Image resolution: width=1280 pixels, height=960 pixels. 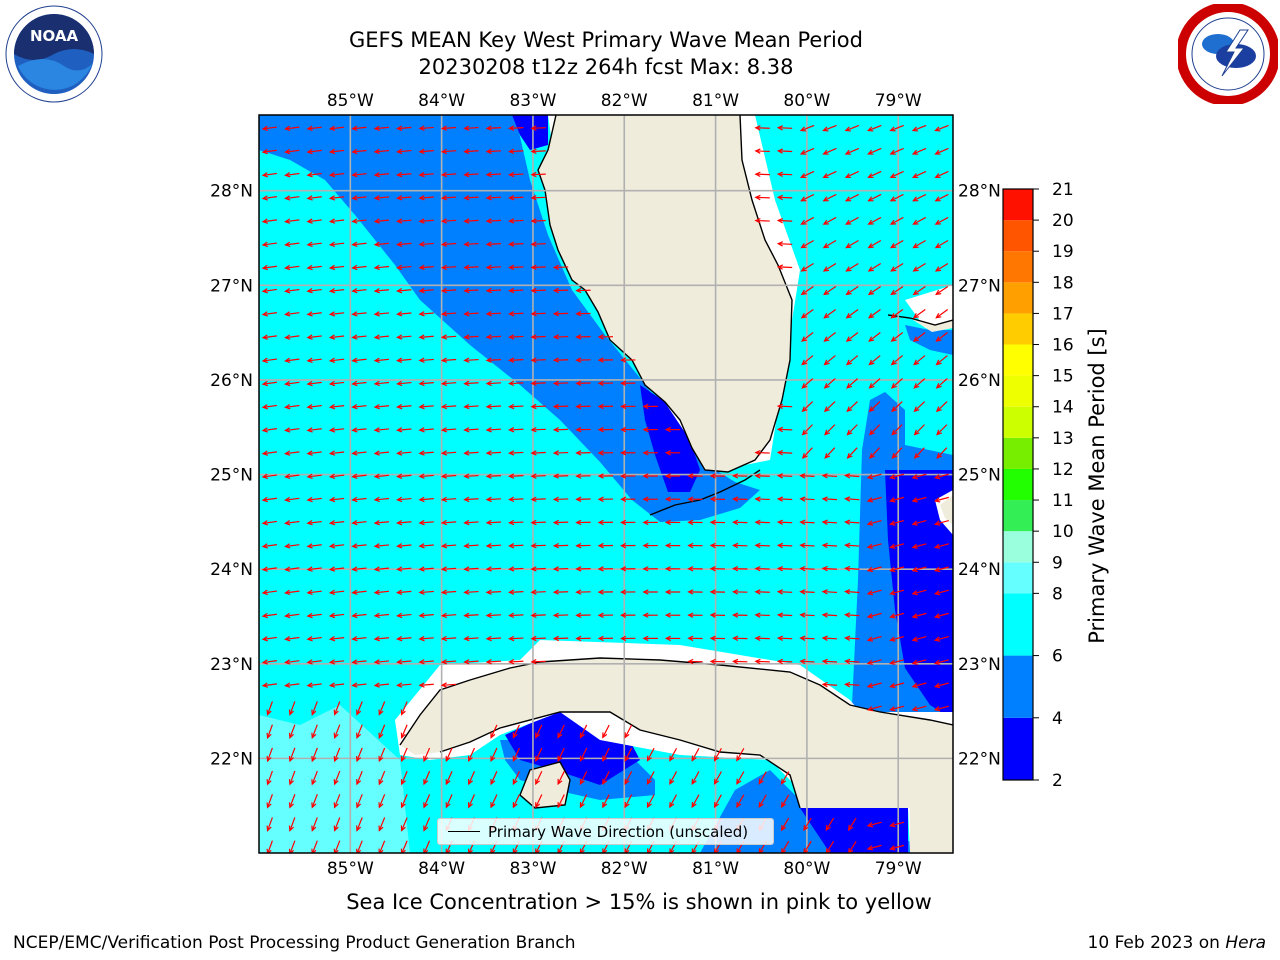 What do you see at coordinates (1057, 563) in the screenshot?
I see `colorbar-tick-label: 9` at bounding box center [1057, 563].